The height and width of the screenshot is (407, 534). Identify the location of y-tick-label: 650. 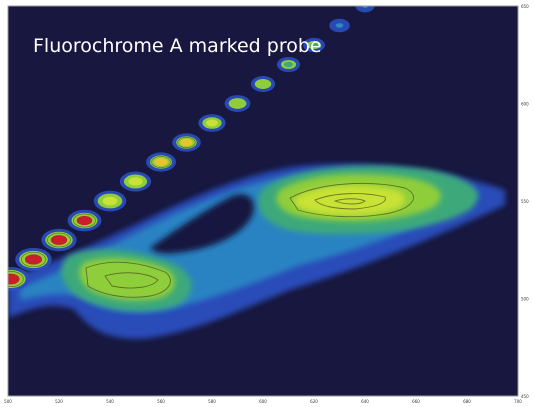
(525, 6).